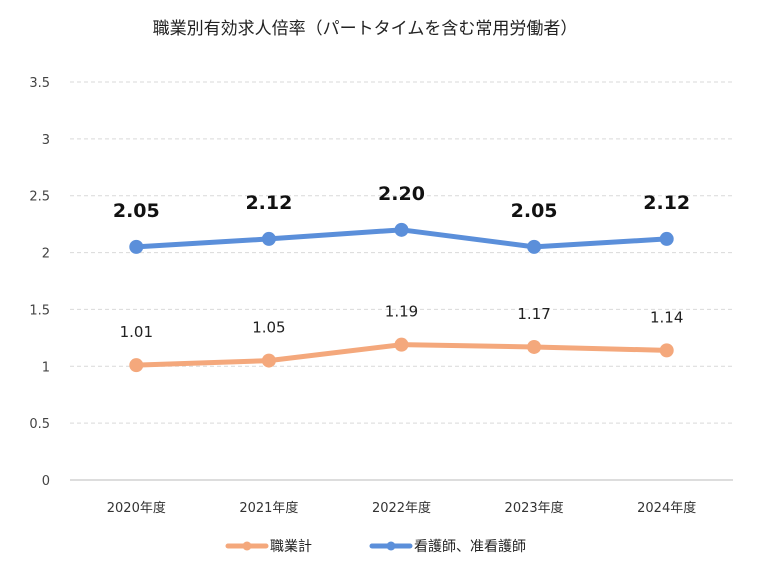 This screenshot has width=771, height=561. What do you see at coordinates (666, 508) in the screenshot?
I see `x-tick-label: 2024年度` at bounding box center [666, 508].